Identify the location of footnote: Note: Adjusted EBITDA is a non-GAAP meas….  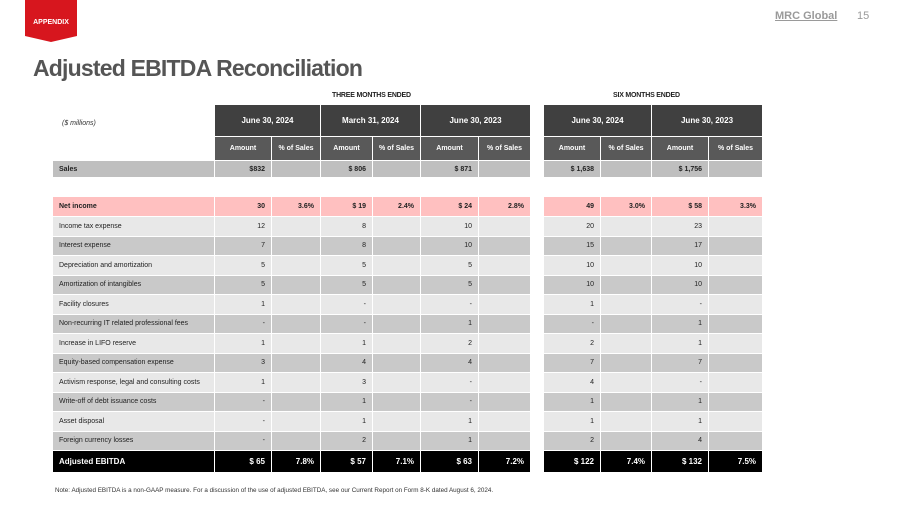
(274, 490).